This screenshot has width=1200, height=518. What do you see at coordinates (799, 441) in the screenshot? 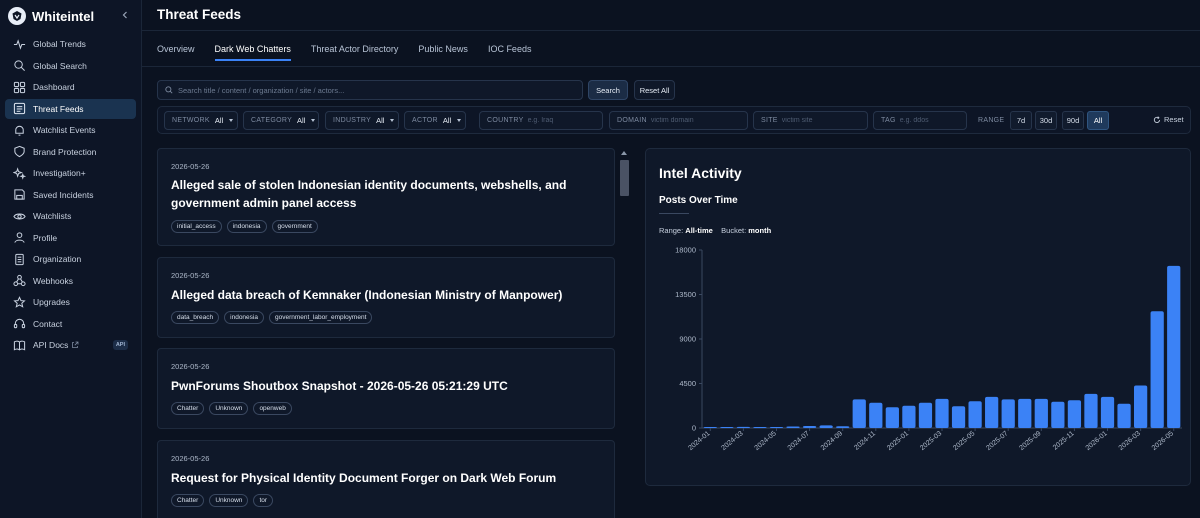
I see `x-tick-label: 2024-07` at bounding box center [799, 441].